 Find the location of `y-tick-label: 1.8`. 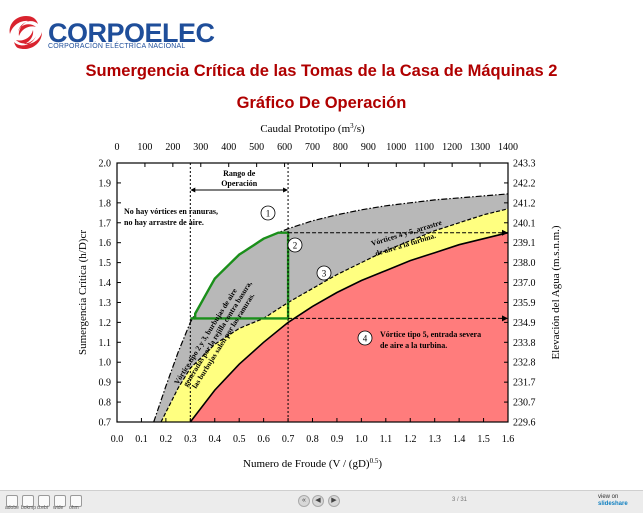

y-tick-label: 1.8 is located at coordinates (105, 203).